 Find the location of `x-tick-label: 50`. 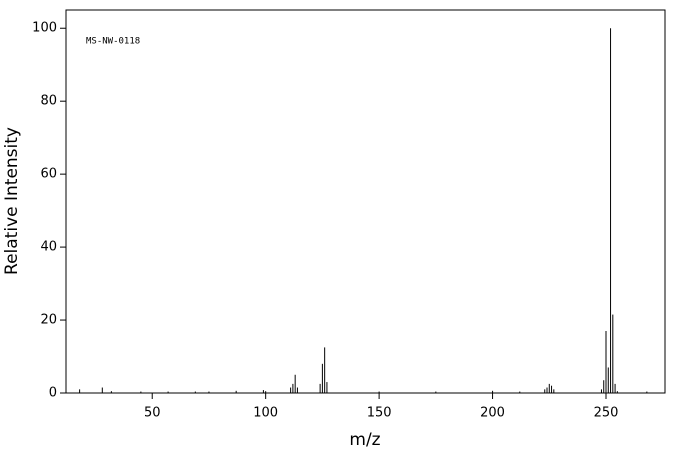

x-tick-label: 50 is located at coordinates (152, 413).